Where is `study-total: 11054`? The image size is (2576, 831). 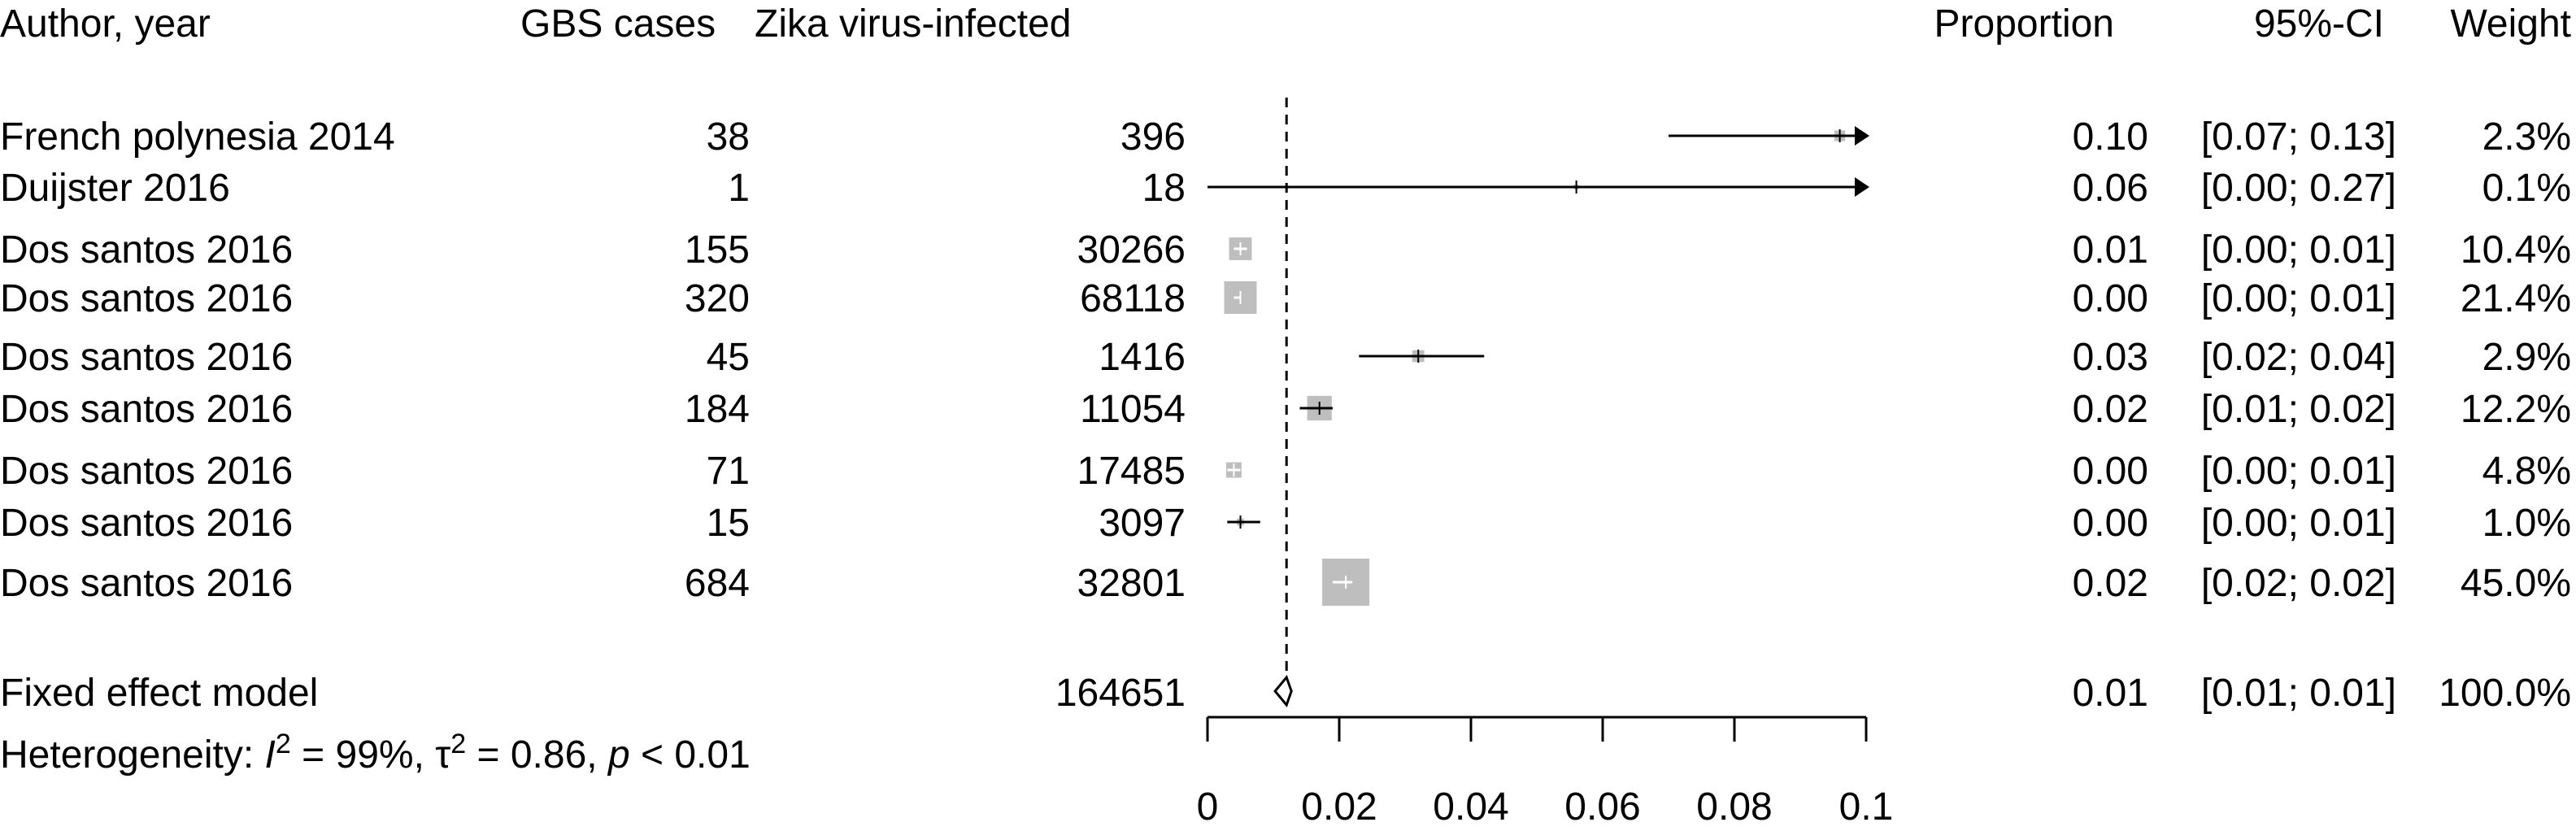 study-total: 11054 is located at coordinates (1133, 409).